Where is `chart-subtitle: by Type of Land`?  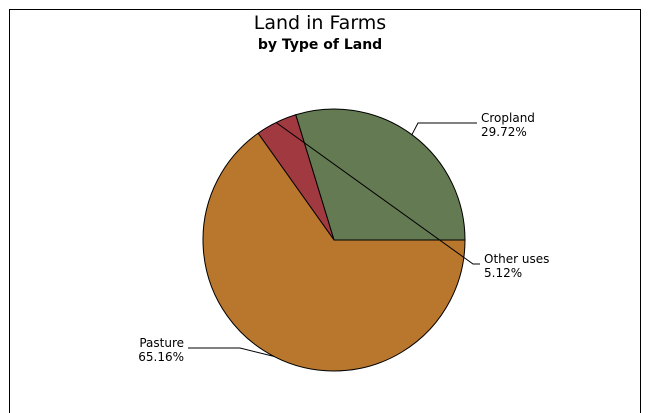 chart-subtitle: by Type of Land is located at coordinates (320, 45).